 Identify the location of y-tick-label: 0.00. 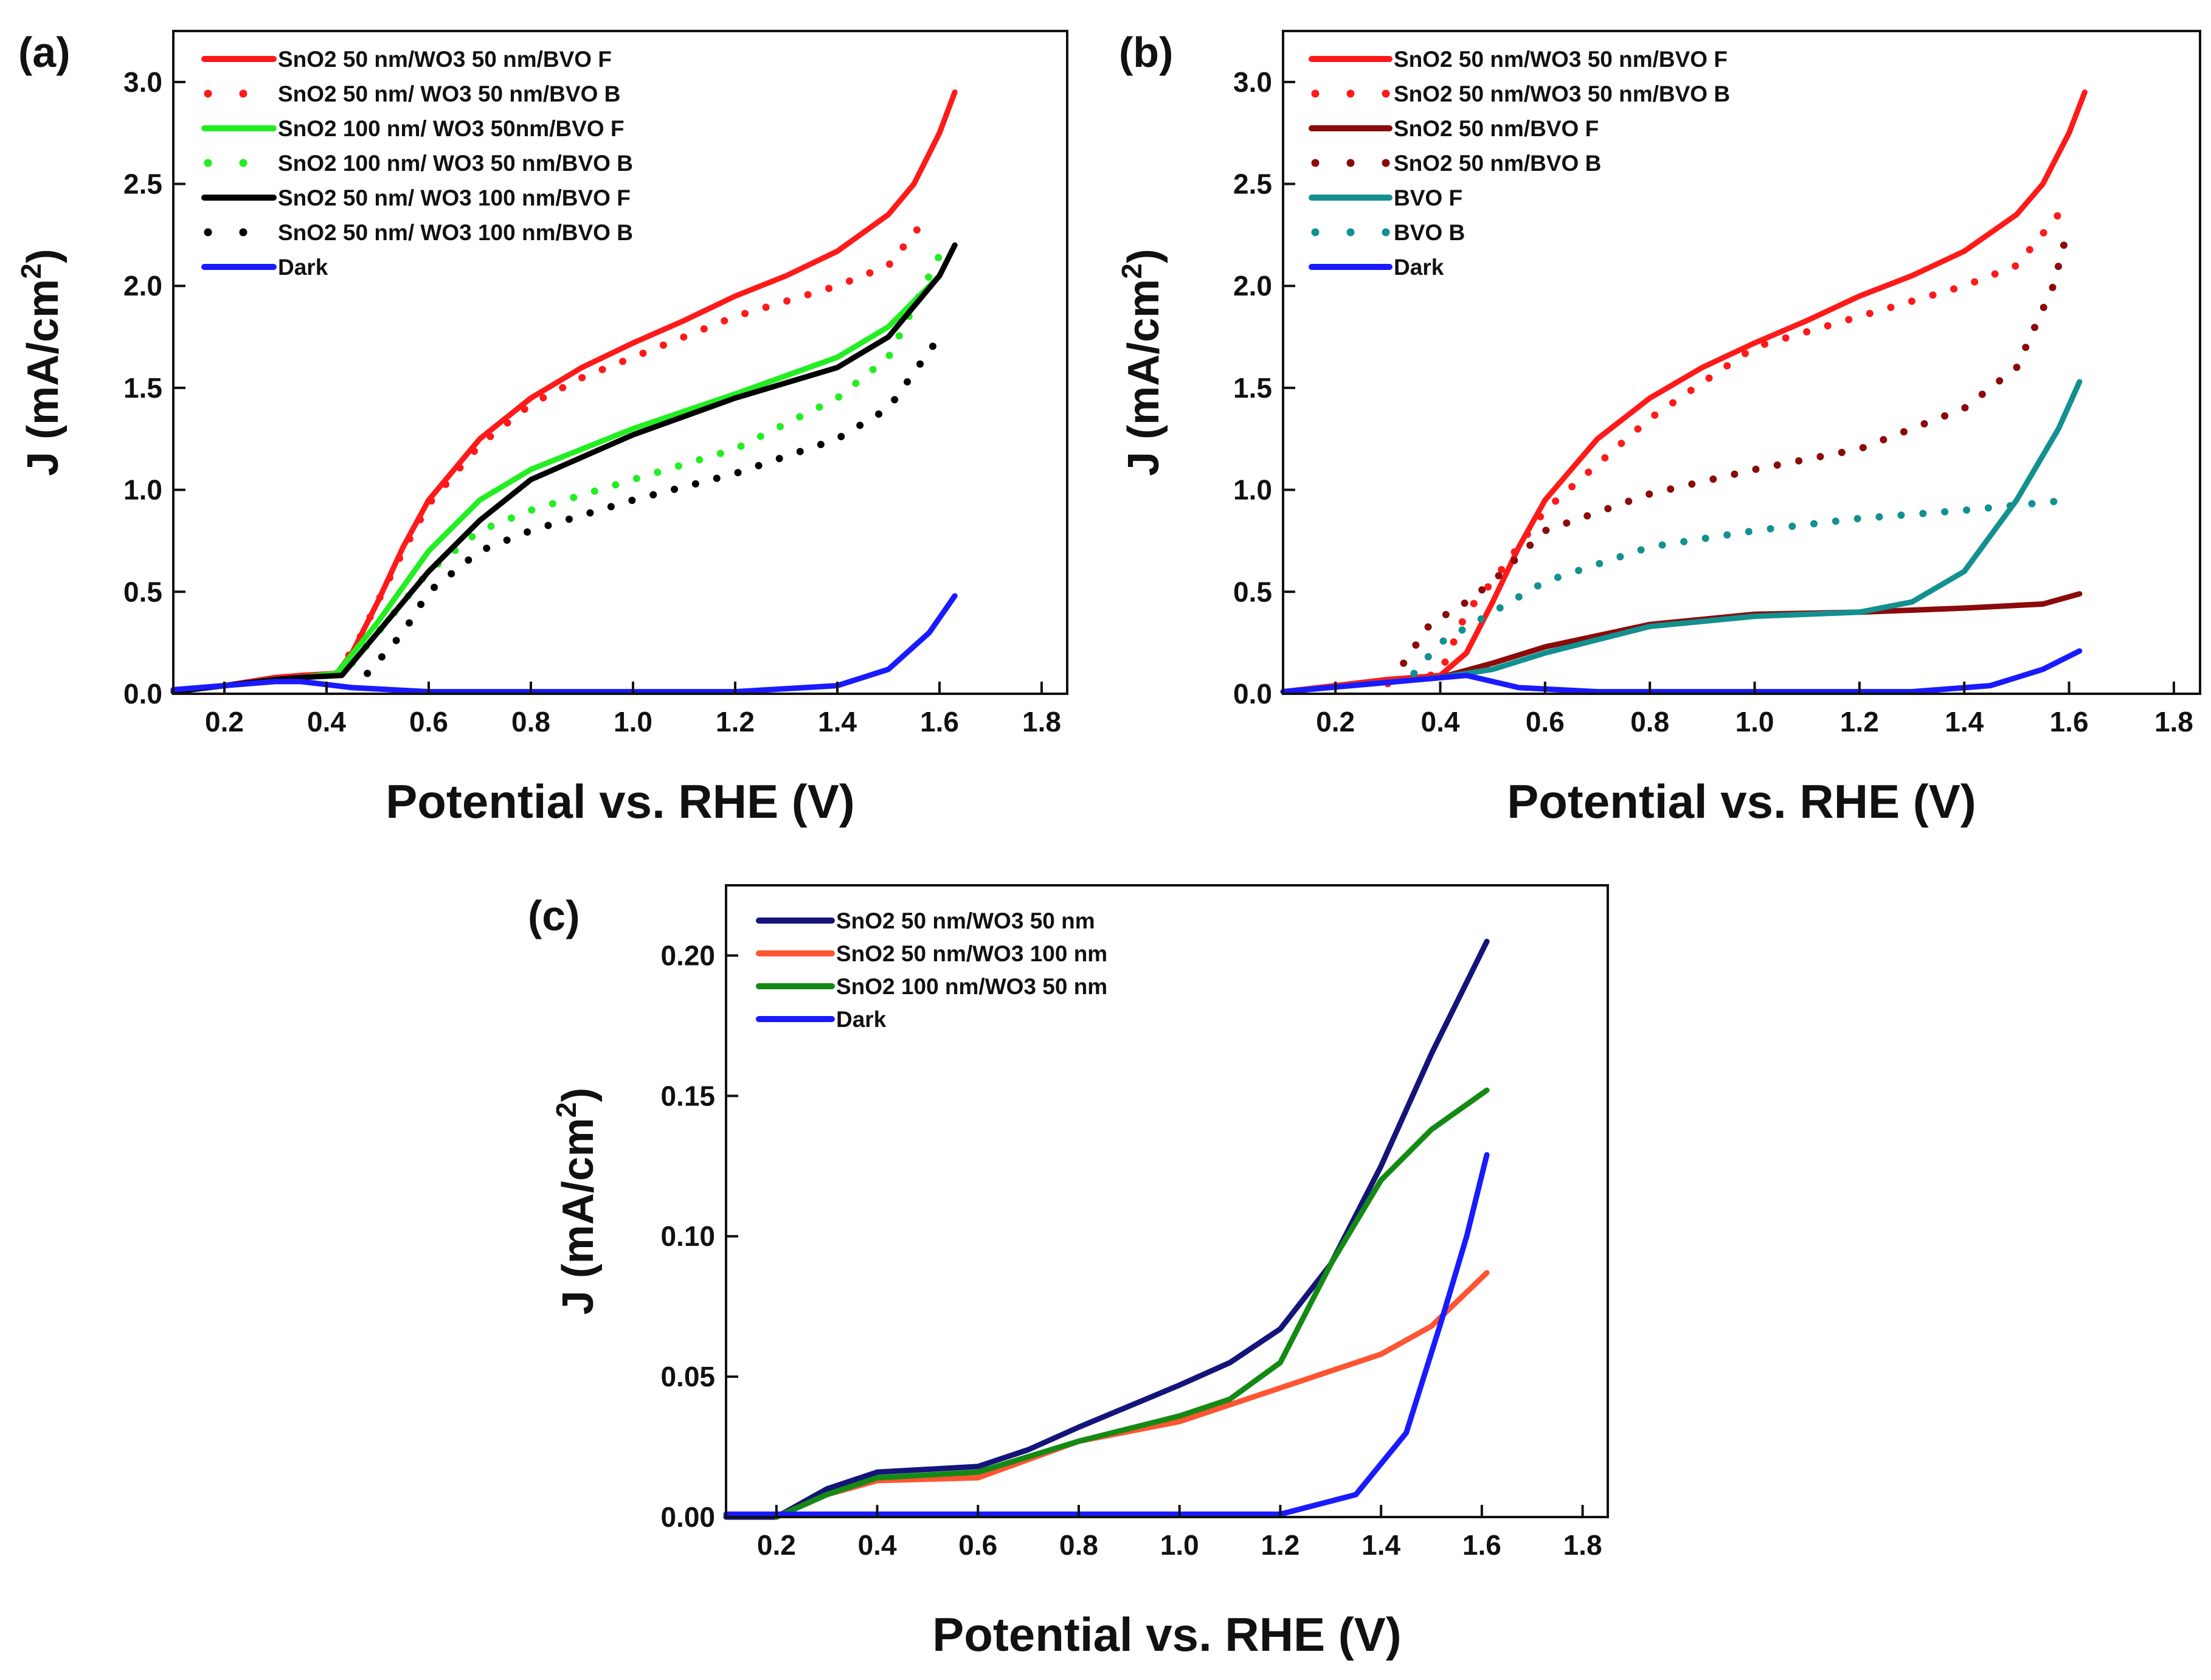
(687, 1517).